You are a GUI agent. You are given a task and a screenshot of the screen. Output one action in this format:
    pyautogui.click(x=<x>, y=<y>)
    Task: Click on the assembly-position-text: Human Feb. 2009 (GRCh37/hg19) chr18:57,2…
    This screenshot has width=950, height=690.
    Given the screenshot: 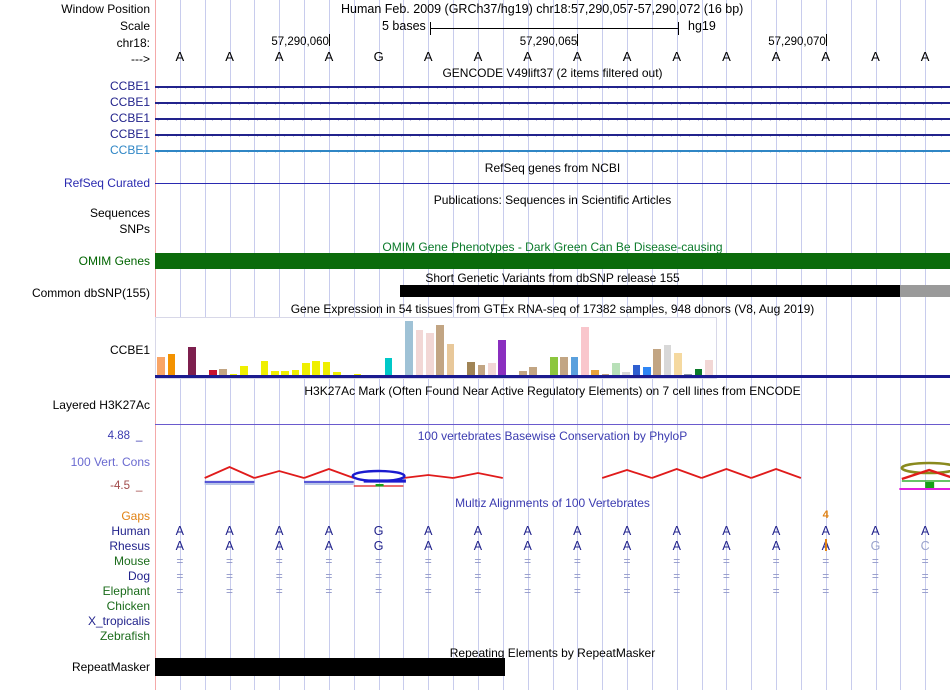 What is the action you would take?
    pyautogui.click(x=542, y=9)
    